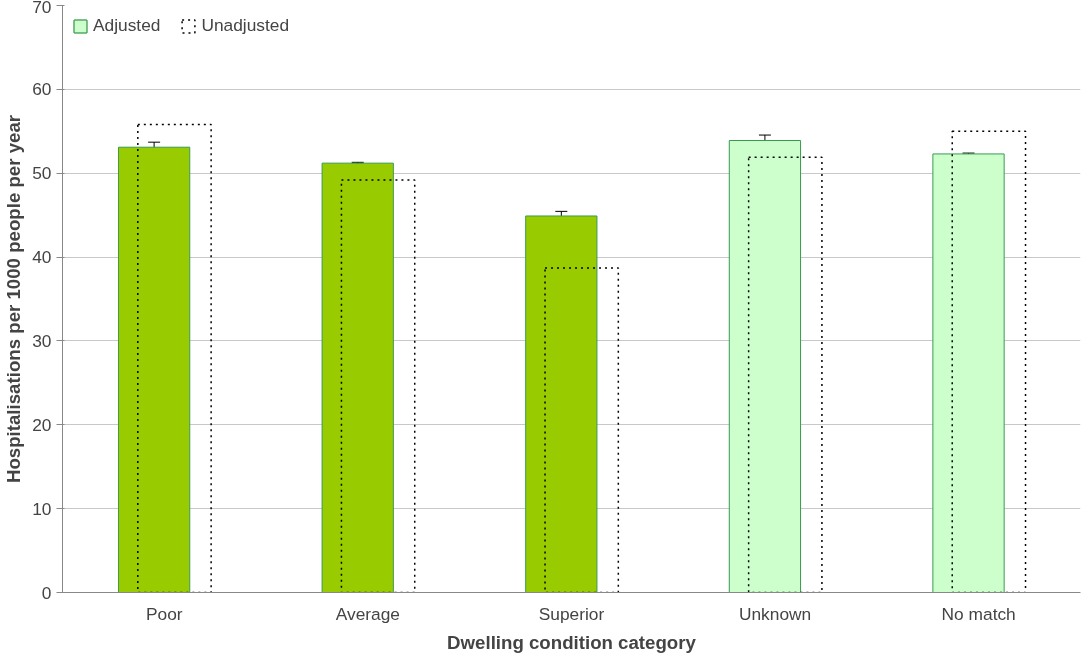 Image resolution: width=1090 pixels, height=661 pixels. What do you see at coordinates (42, 424) in the screenshot?
I see `y-tick-label: 20` at bounding box center [42, 424].